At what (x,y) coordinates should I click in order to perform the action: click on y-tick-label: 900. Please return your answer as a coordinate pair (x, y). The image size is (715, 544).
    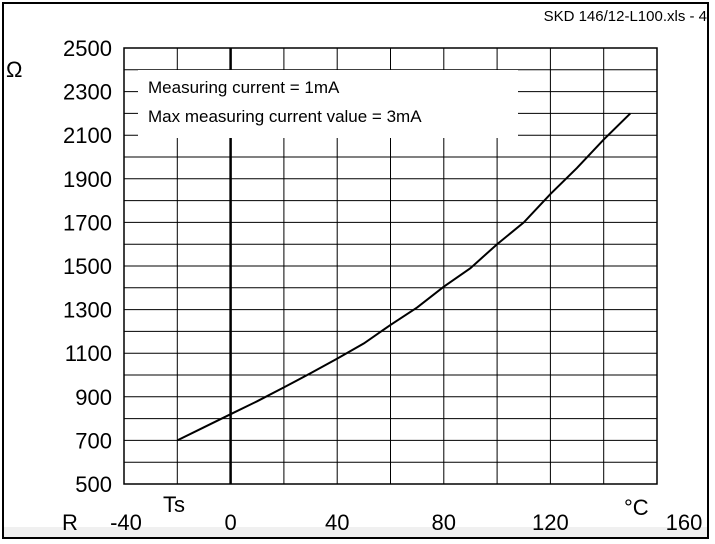
    Looking at the image, I should click on (93, 397).